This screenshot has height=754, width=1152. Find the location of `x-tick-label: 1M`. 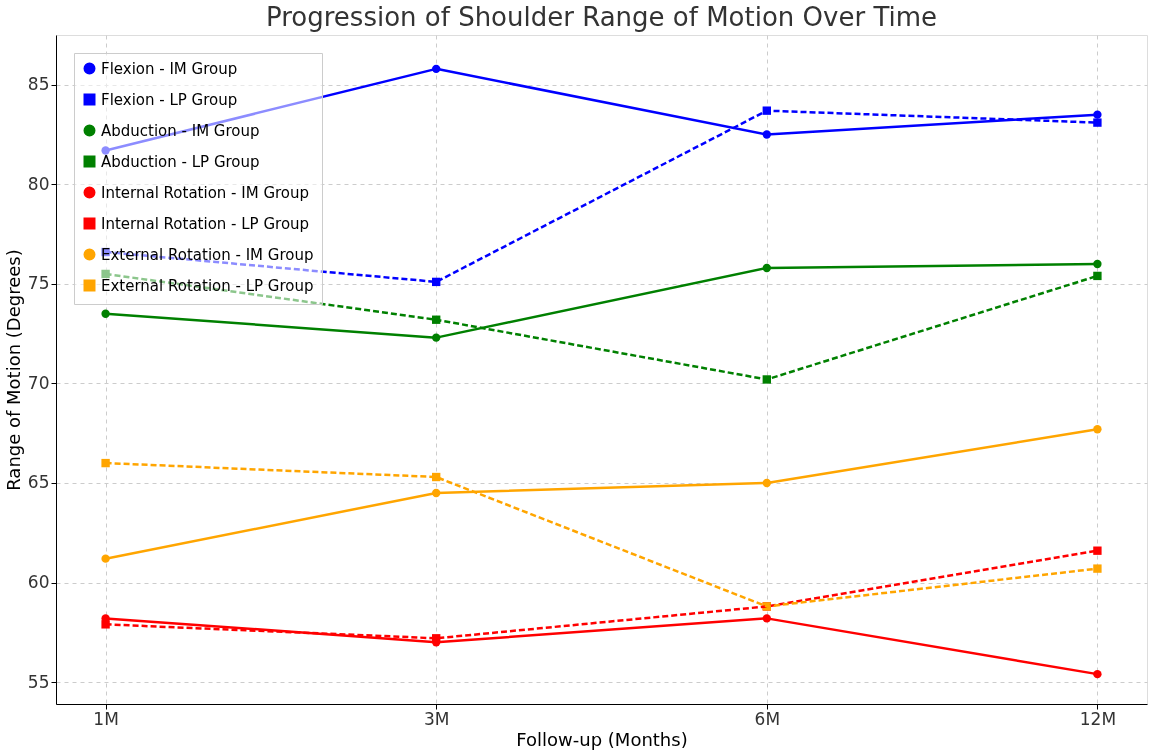

x-tick-label: 1M is located at coordinates (106, 718).